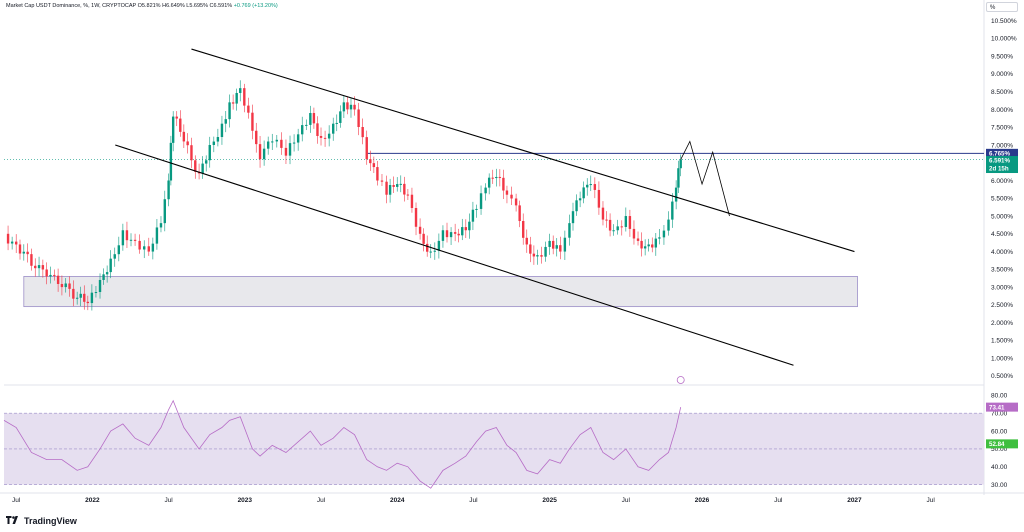 This screenshot has height=532, width=1024. What do you see at coordinates (173, 6) in the screenshot?
I see `legend-high: H6.649%` at bounding box center [173, 6].